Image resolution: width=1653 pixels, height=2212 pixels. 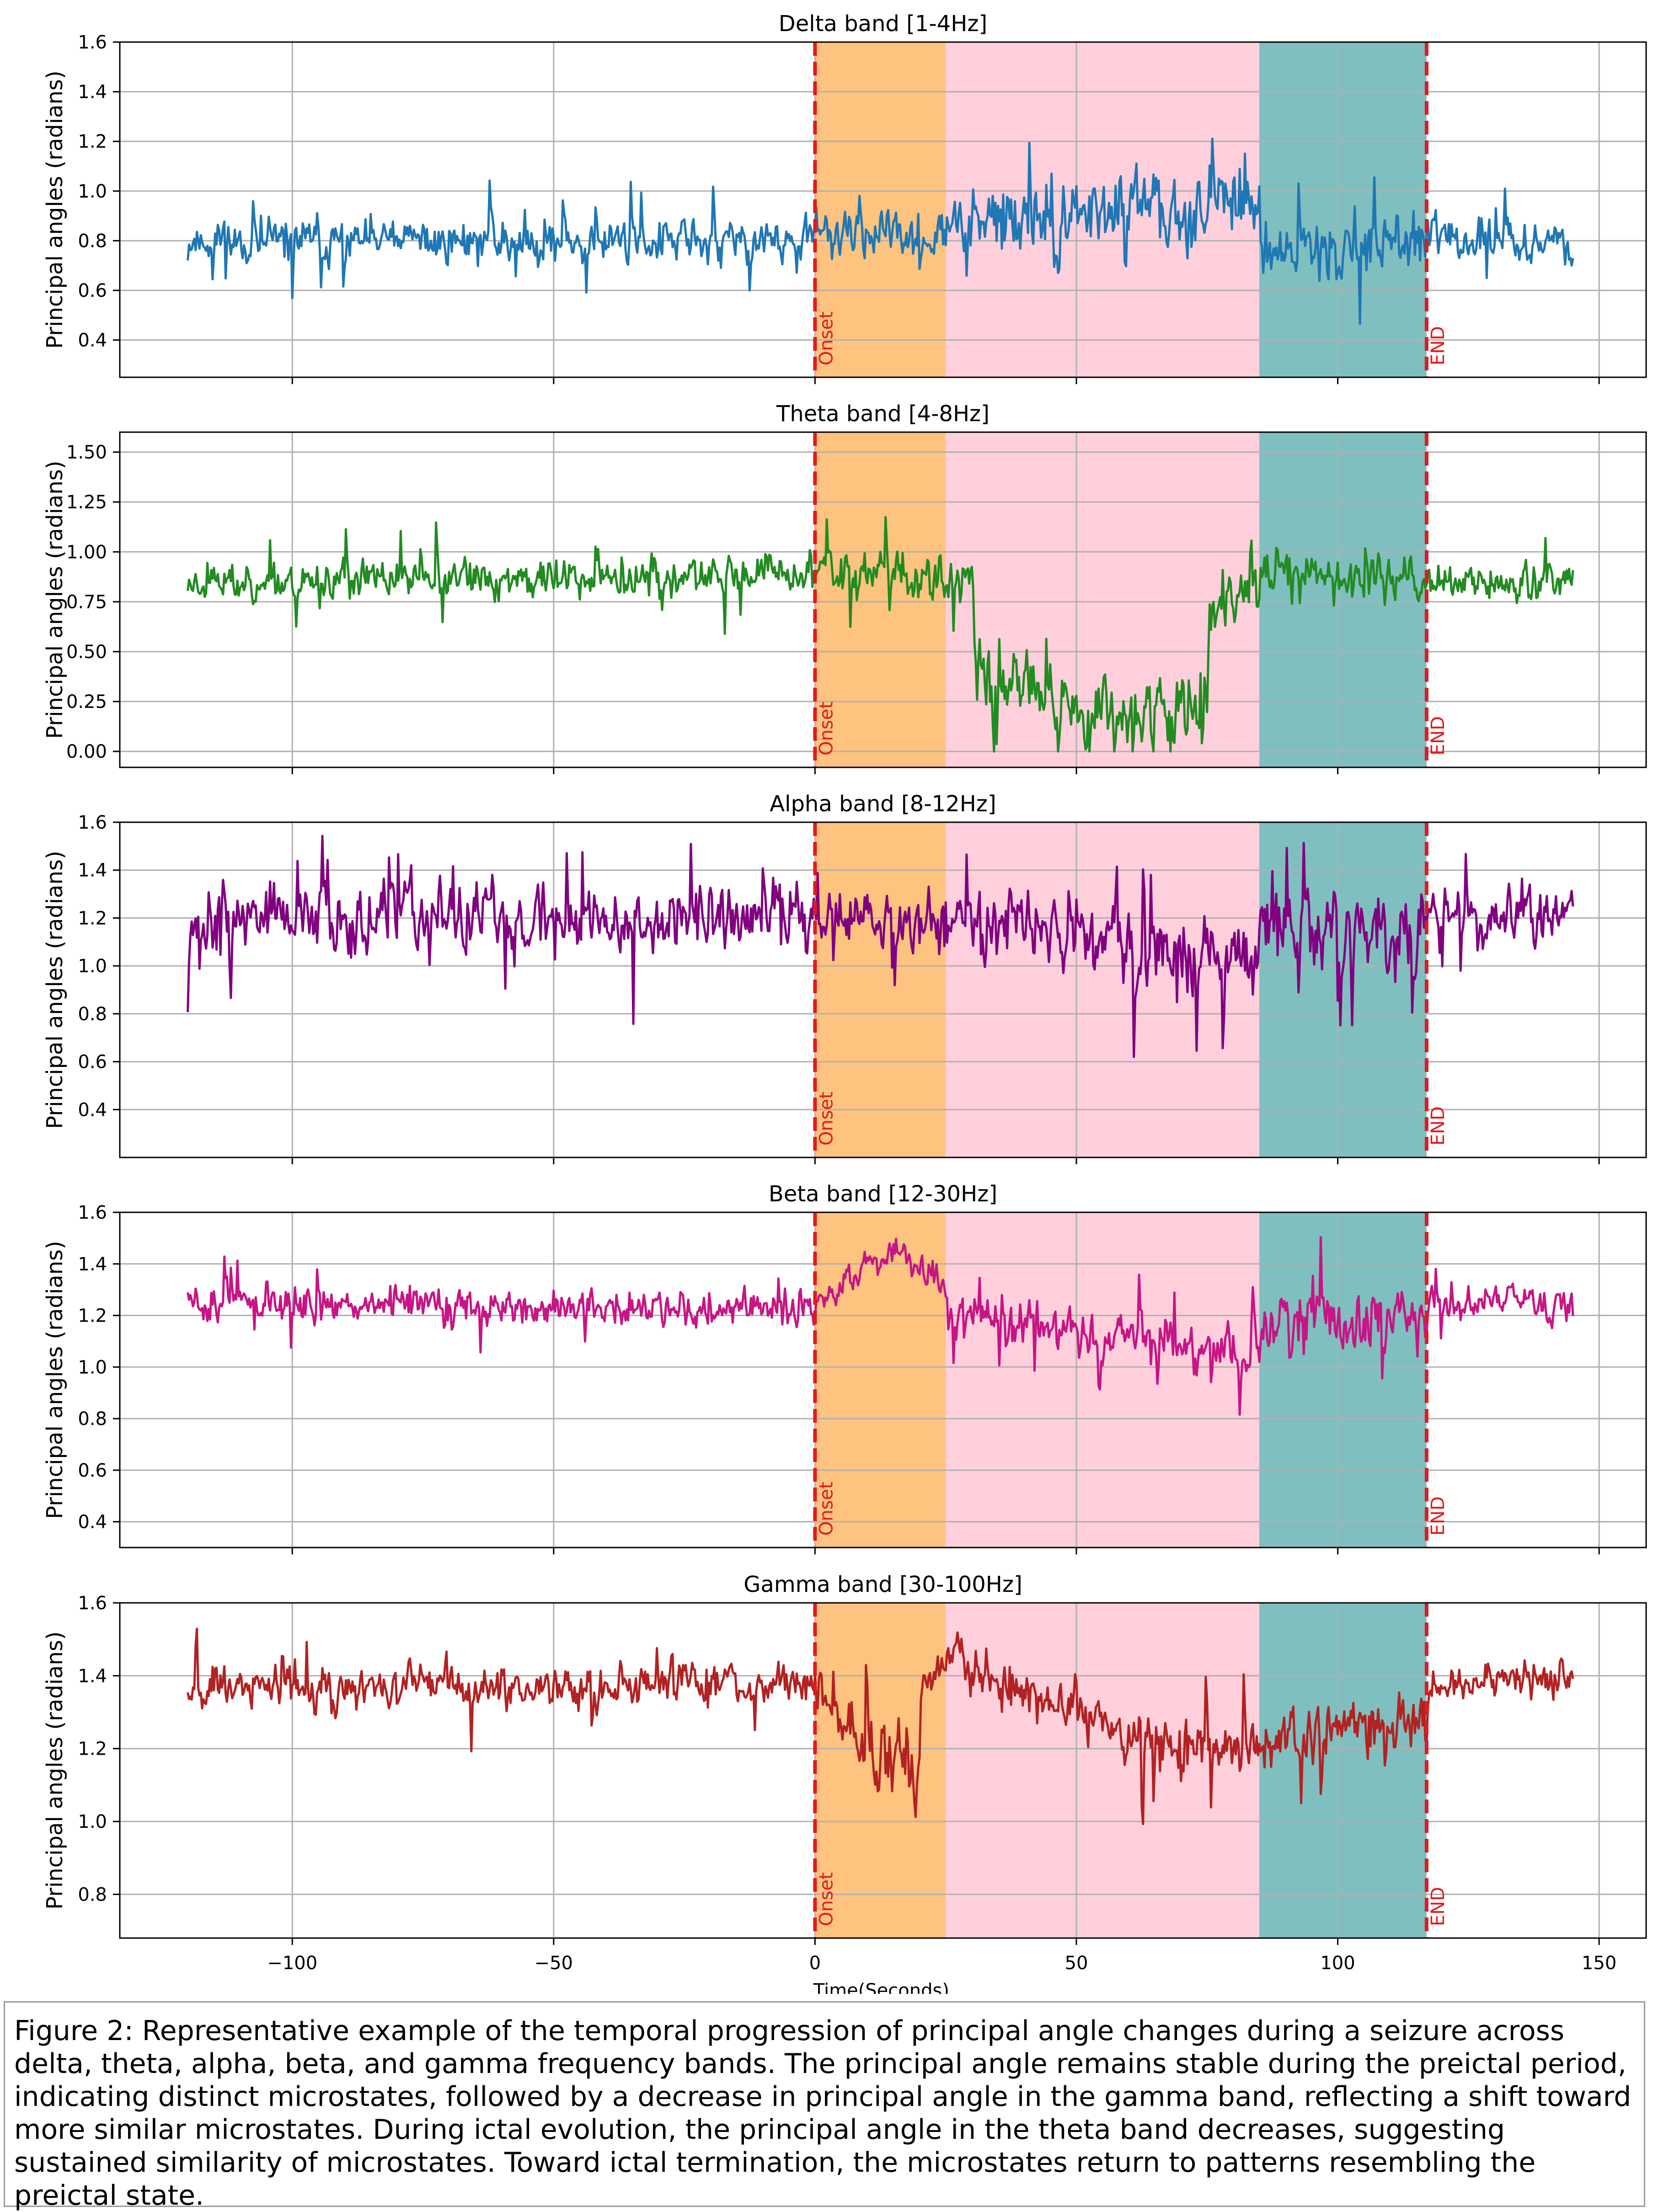 I want to click on x-axis-label: Time(Seconds), so click(x=881, y=1987).